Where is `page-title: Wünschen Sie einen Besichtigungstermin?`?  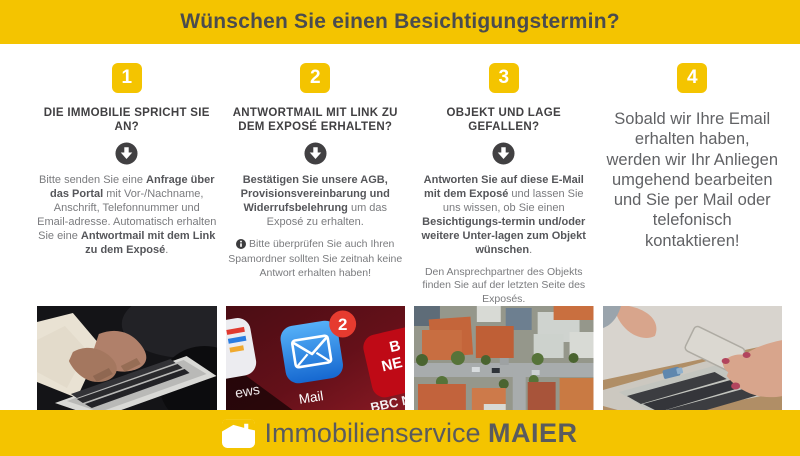 page-title: Wünschen Sie einen Besichtigungstermin? is located at coordinates (400, 21).